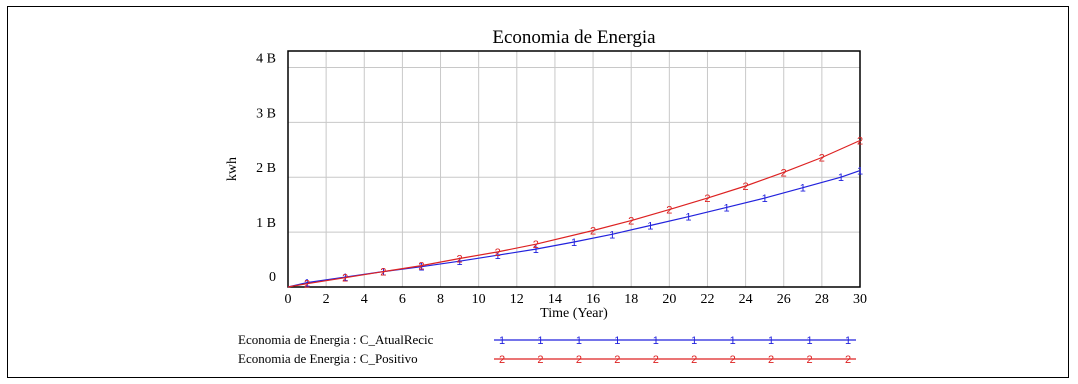 This screenshot has width=1078, height=384. What do you see at coordinates (784, 299) in the screenshot?
I see `x-tick-label: 26` at bounding box center [784, 299].